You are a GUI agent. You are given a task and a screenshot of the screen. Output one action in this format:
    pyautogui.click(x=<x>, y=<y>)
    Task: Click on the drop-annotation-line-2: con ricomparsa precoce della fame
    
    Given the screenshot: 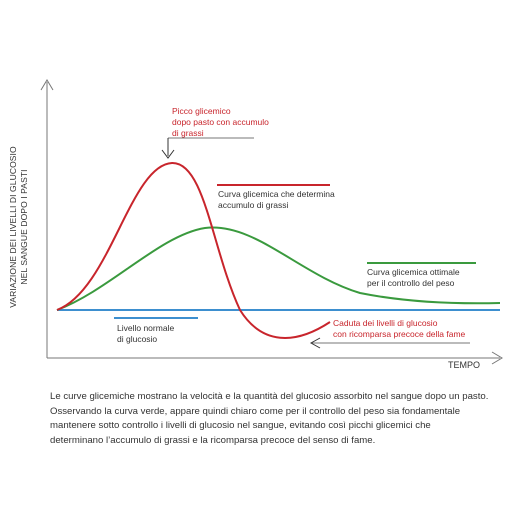 What is the action you would take?
    pyautogui.click(x=399, y=334)
    